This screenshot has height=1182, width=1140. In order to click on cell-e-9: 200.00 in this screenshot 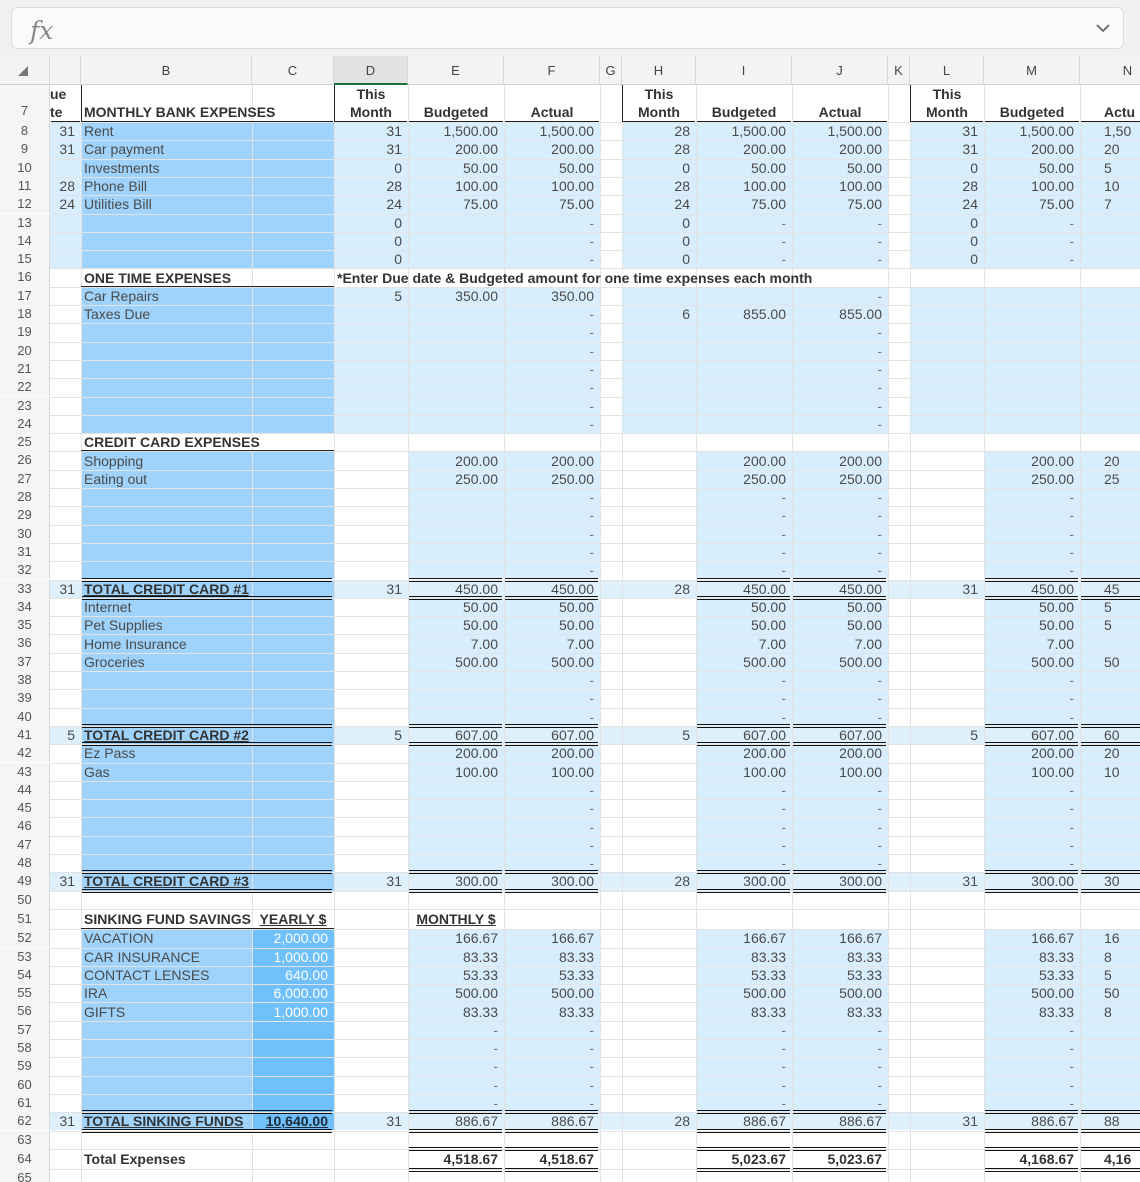, I will do `click(476, 149)`.